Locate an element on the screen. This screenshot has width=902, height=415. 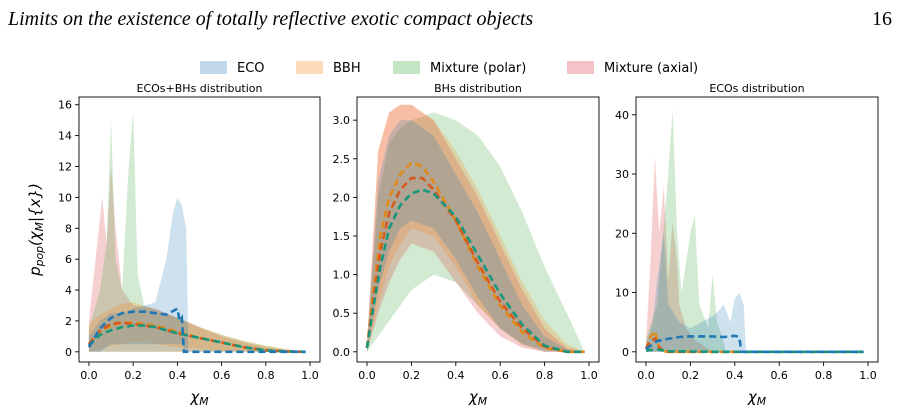
legend-entry: Mixture (polar) is located at coordinates (459, 68).